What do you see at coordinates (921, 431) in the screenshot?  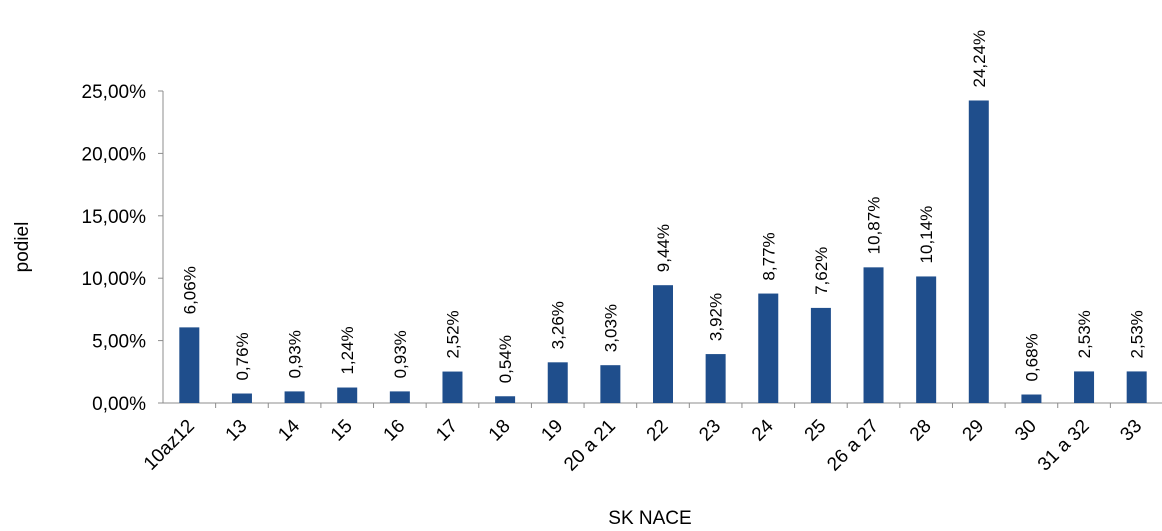 I see `x-tick-label: 28` at bounding box center [921, 431].